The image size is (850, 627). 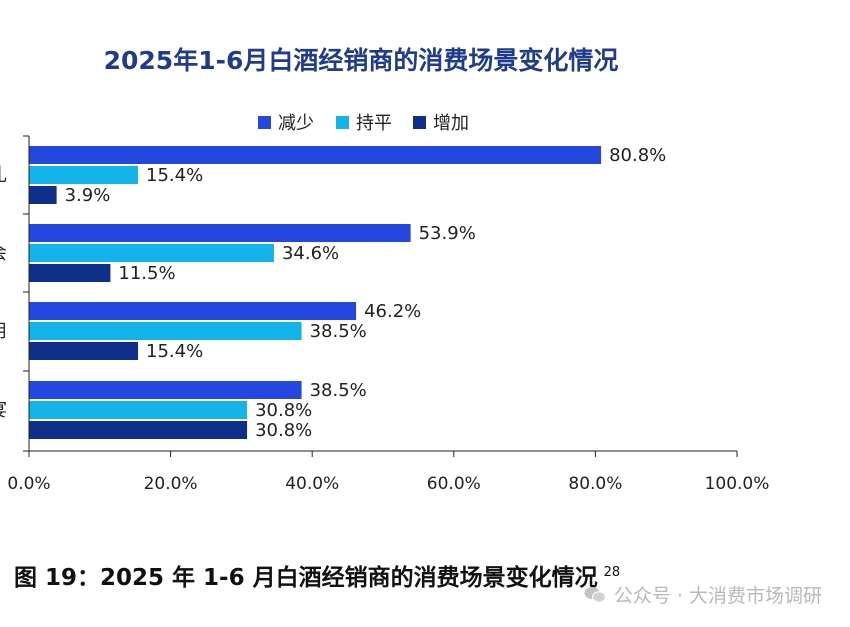 I want to click on value-label-3-2: 30.8%, so click(x=283, y=430).